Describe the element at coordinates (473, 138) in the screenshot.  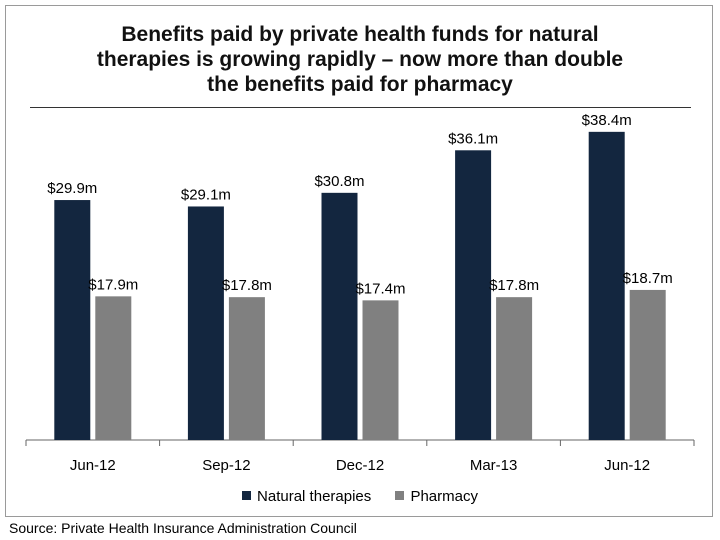
I see `data-label-natural-therapies: $36.1m` at that location.